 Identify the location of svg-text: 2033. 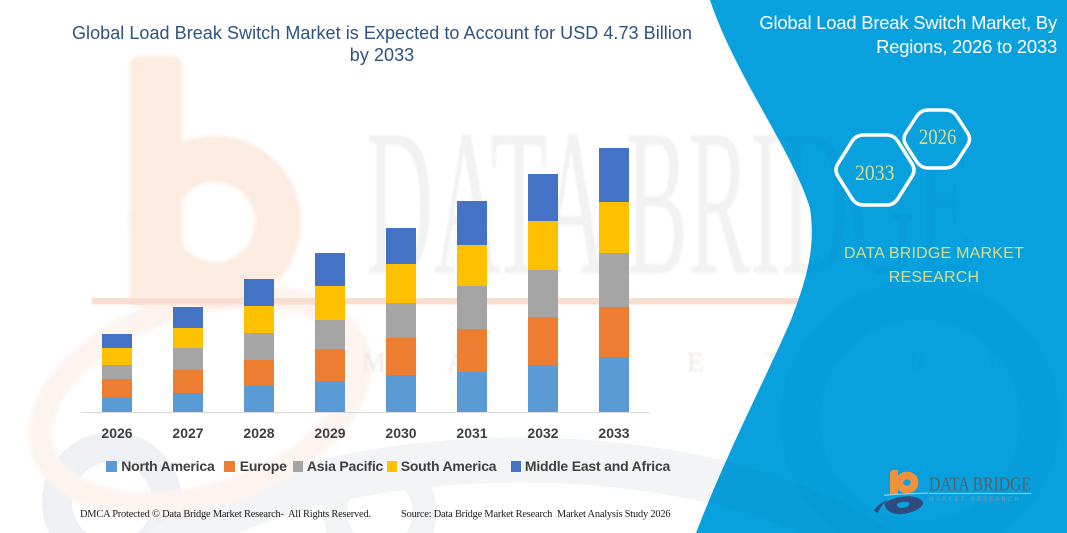
(875, 173).